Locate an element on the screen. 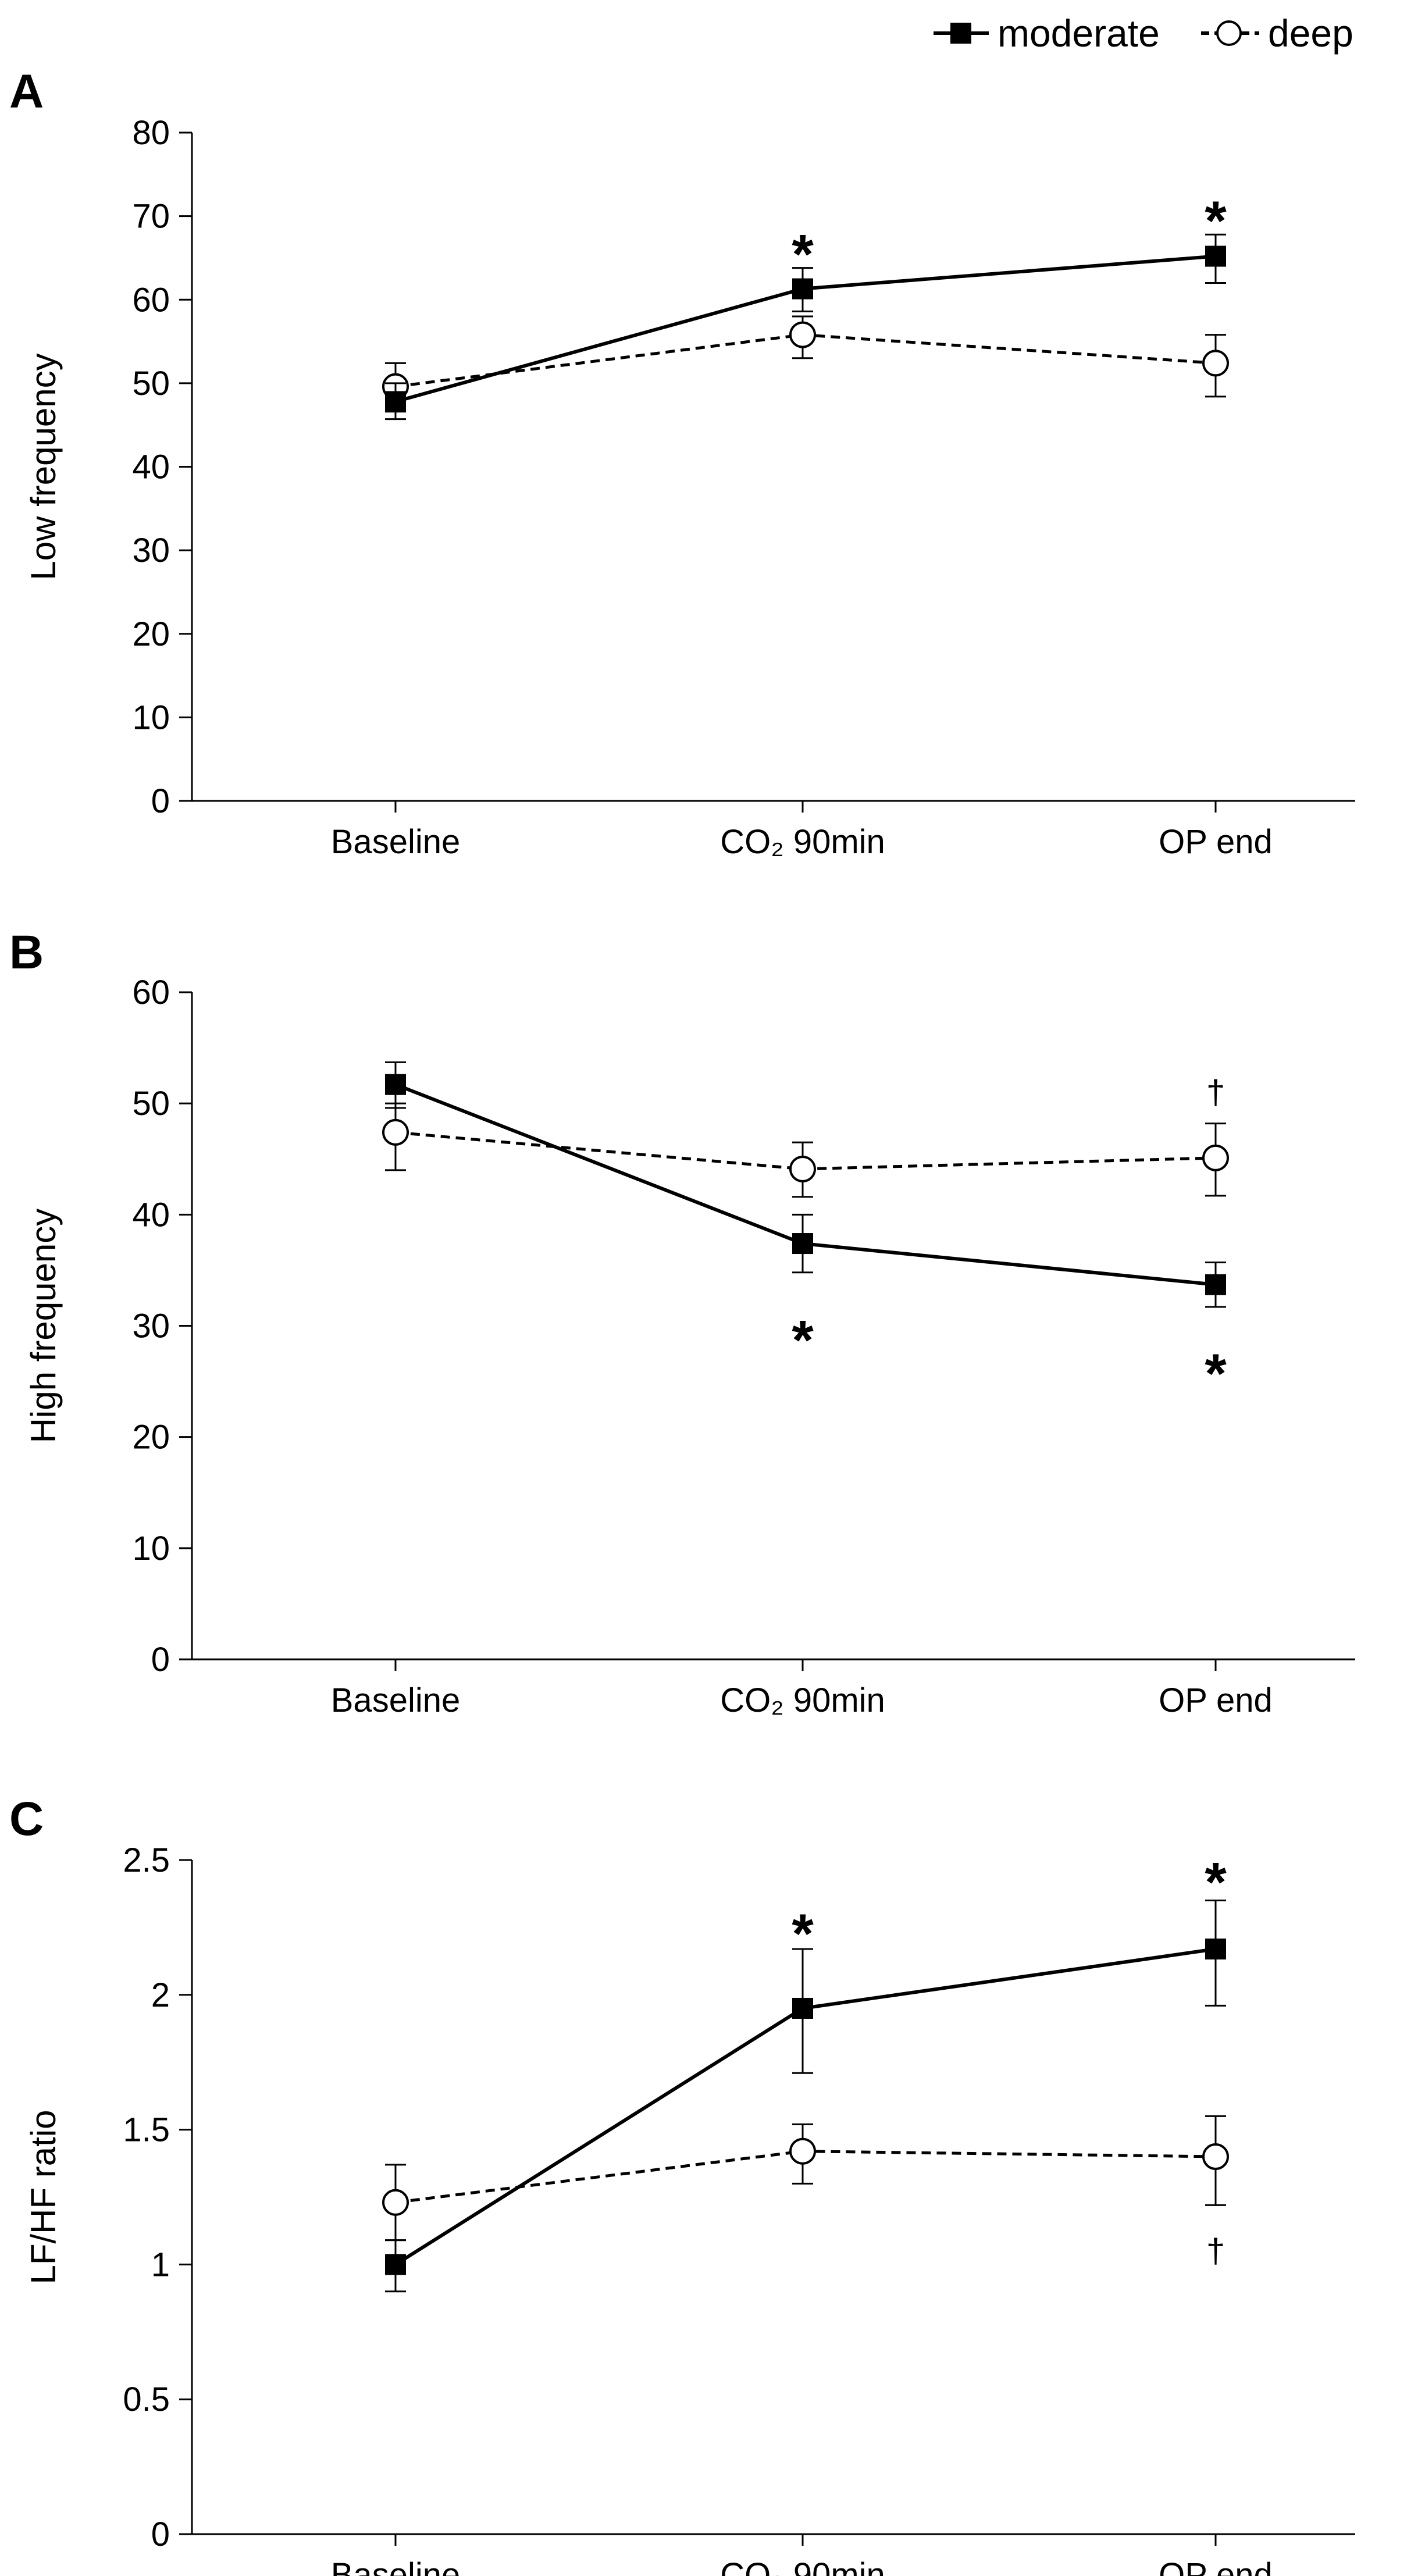  panel-b-significance-dagger: † is located at coordinates (1215, 1092).